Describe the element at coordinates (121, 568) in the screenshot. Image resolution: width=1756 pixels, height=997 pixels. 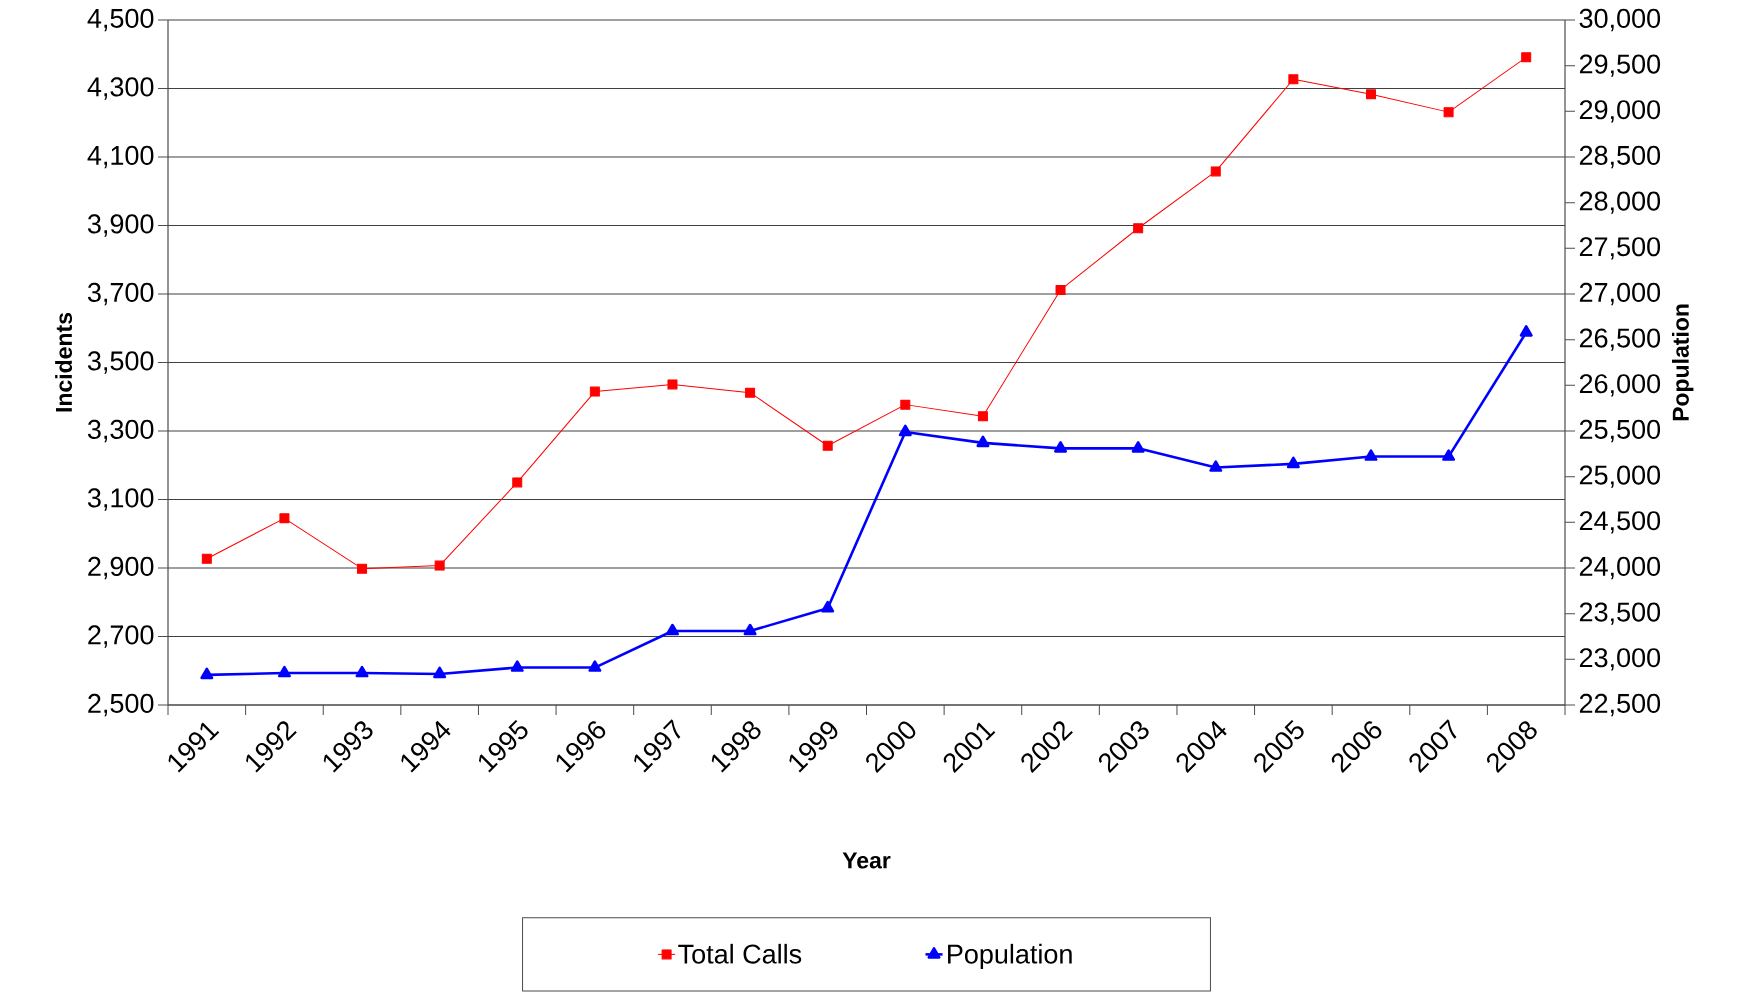
I see `y-tick-label: 2,900` at that location.